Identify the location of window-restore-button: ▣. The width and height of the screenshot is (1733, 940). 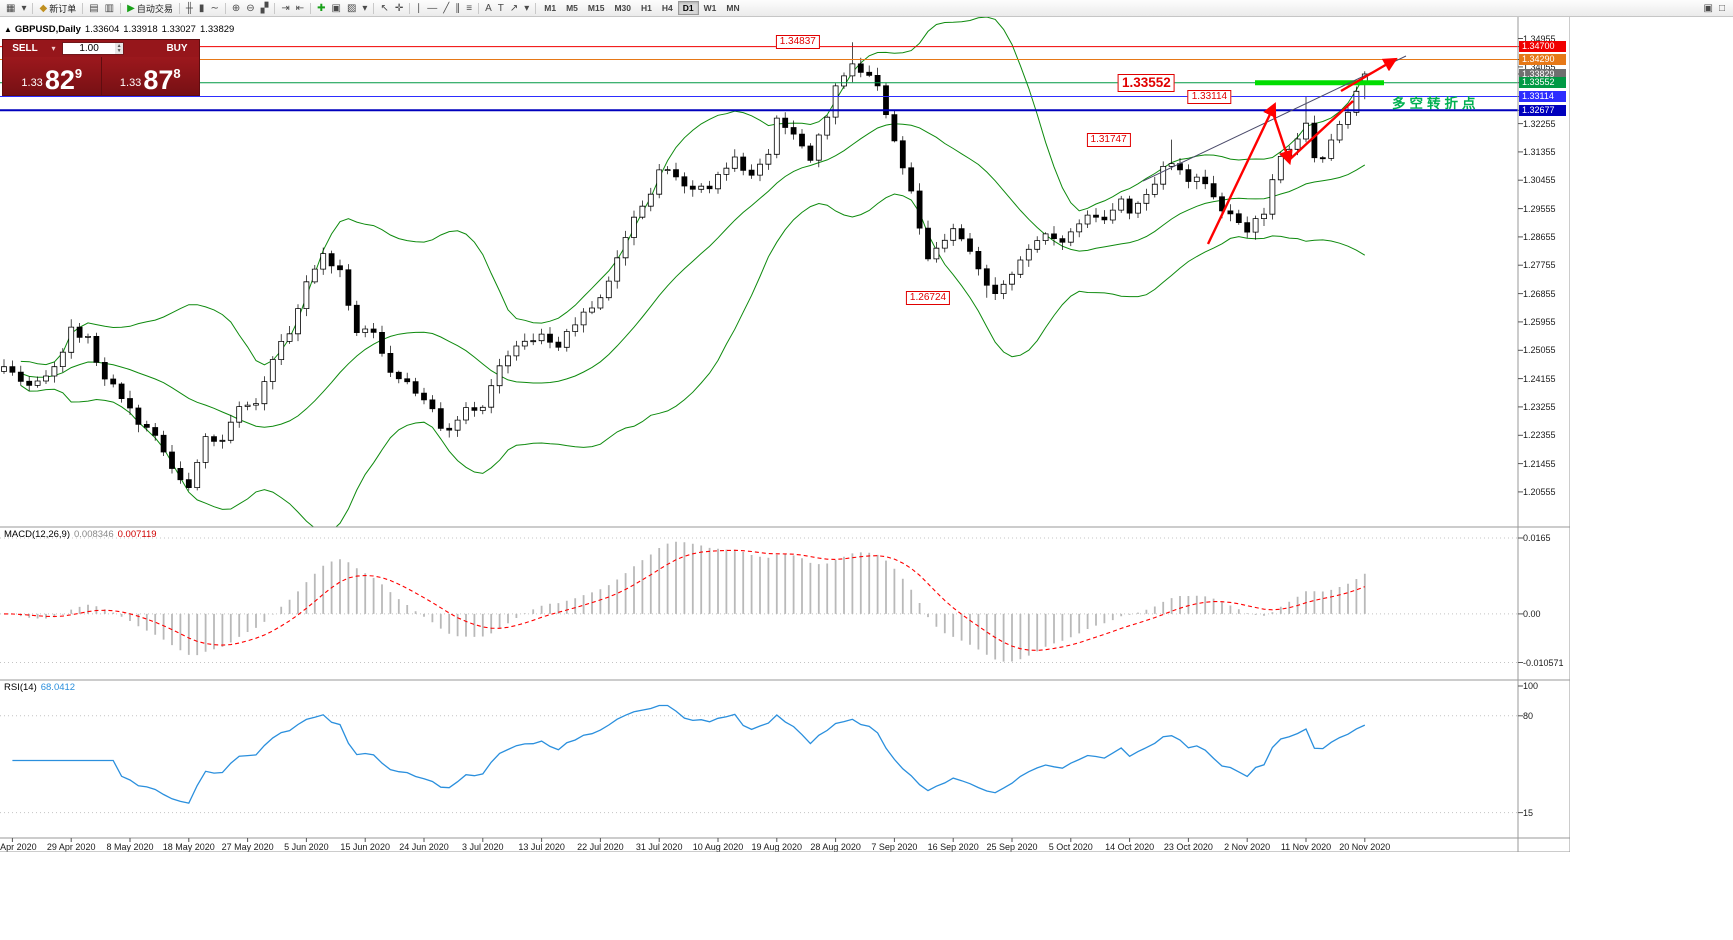
(1708, 8).